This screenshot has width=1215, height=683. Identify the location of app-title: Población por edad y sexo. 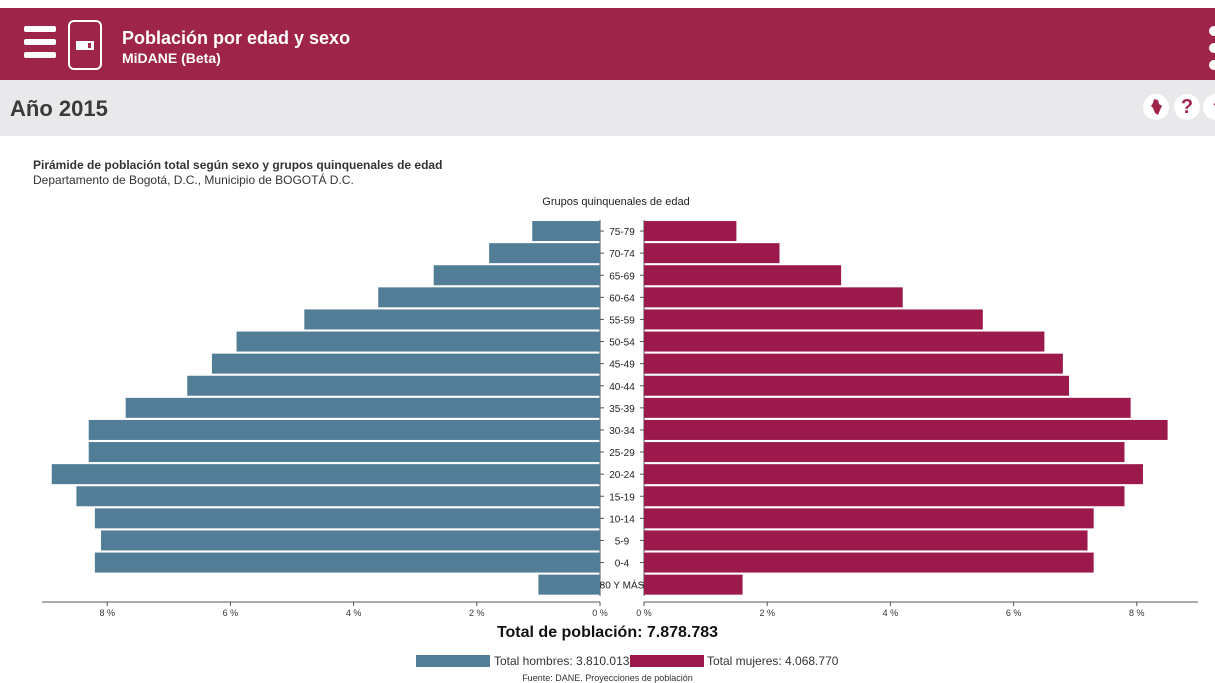
(236, 38).